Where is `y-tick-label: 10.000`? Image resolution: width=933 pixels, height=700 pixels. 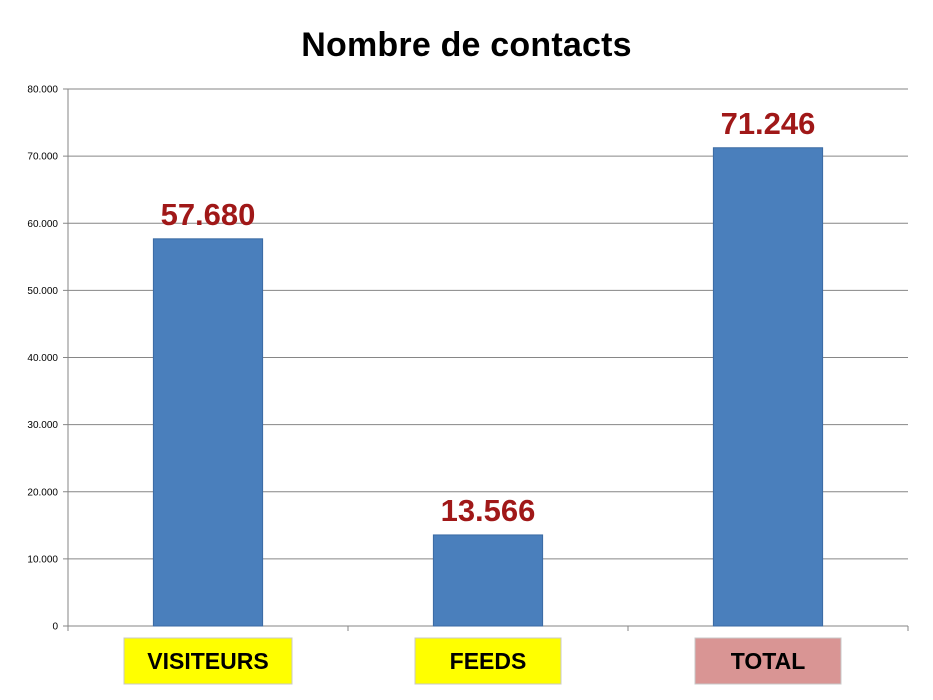 y-tick-label: 10.000 is located at coordinates (42, 559).